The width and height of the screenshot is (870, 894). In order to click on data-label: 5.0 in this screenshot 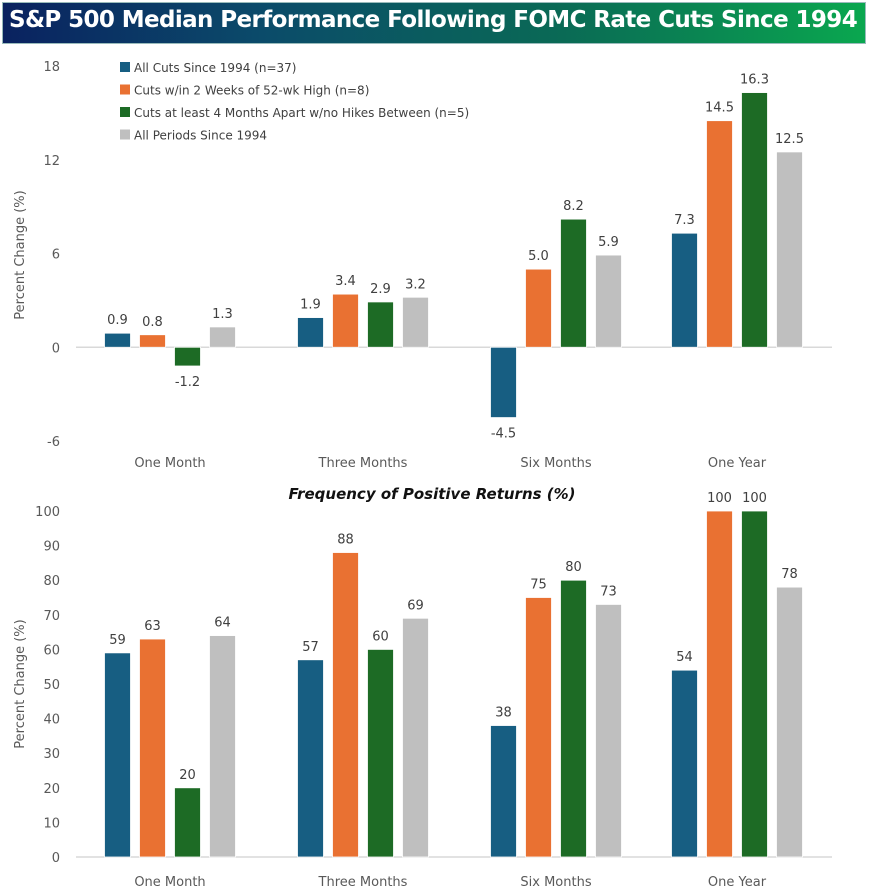, I will do `click(538, 256)`.